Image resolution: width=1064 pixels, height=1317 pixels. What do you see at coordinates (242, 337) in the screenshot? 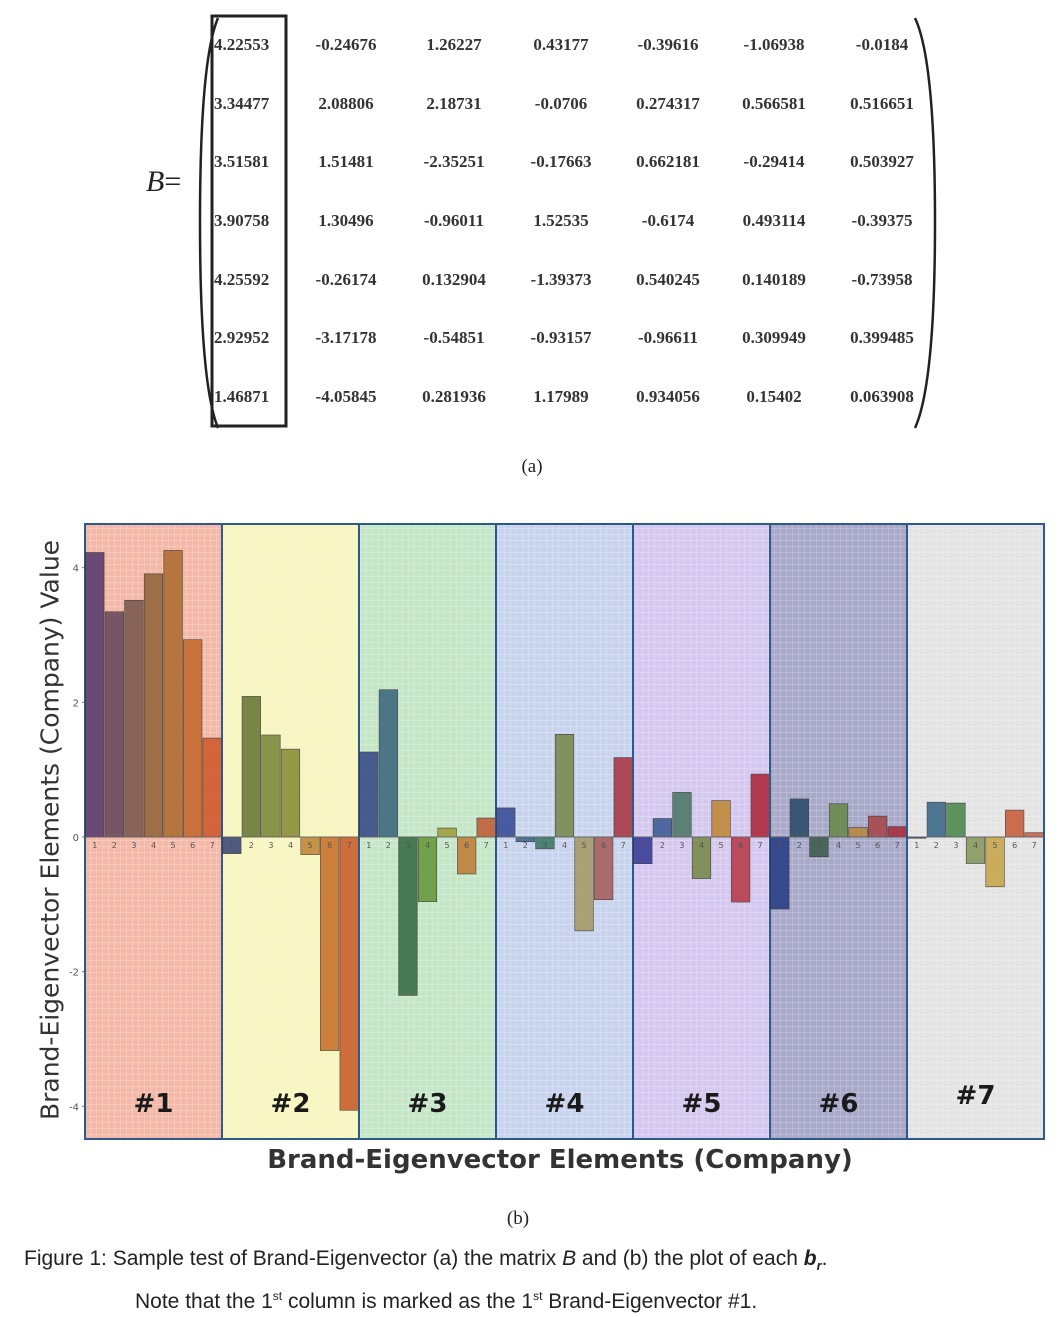
I see `matrix-cell: 2.92952` at bounding box center [242, 337].